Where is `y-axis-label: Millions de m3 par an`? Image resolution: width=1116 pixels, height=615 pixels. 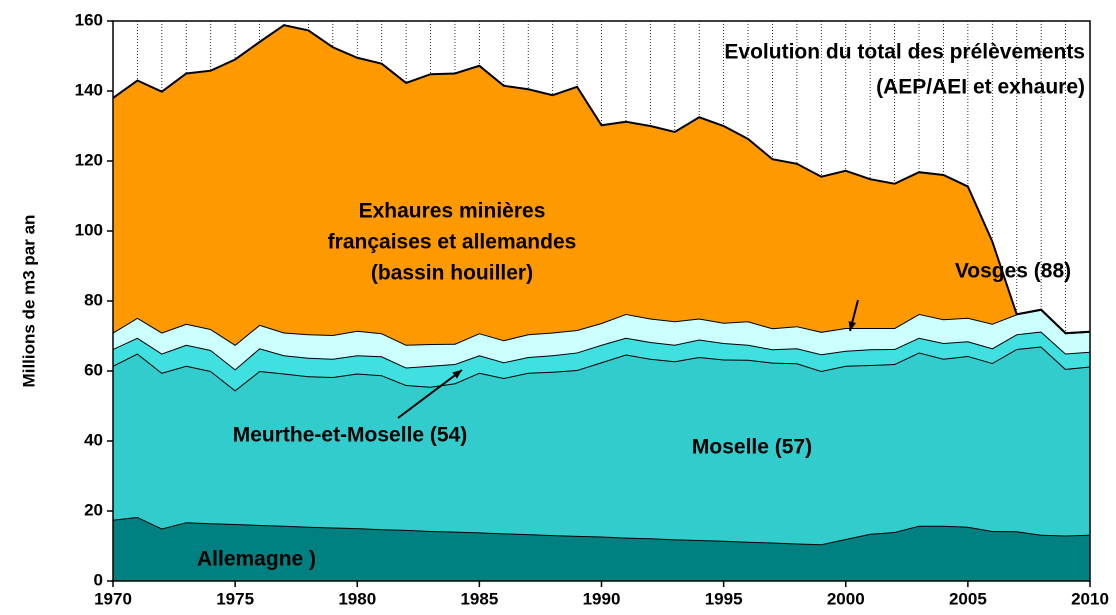
y-axis-label: Millions de m3 par an is located at coordinates (28, 301).